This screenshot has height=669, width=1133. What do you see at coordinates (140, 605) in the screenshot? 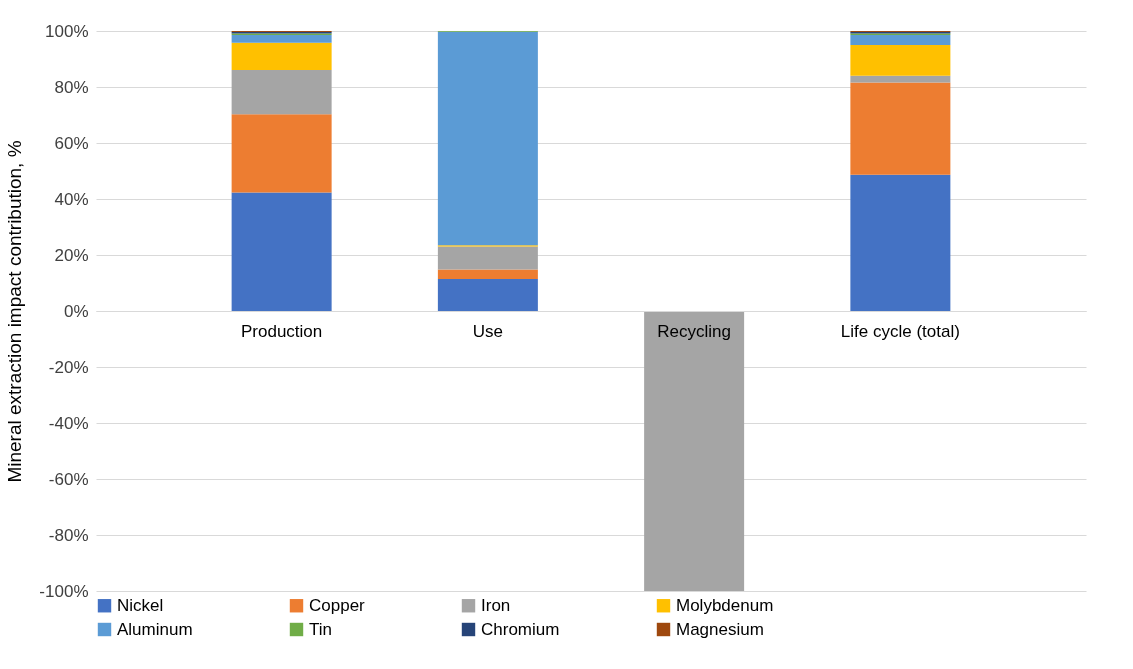
I see `legend-label: Nickel` at bounding box center [140, 605].